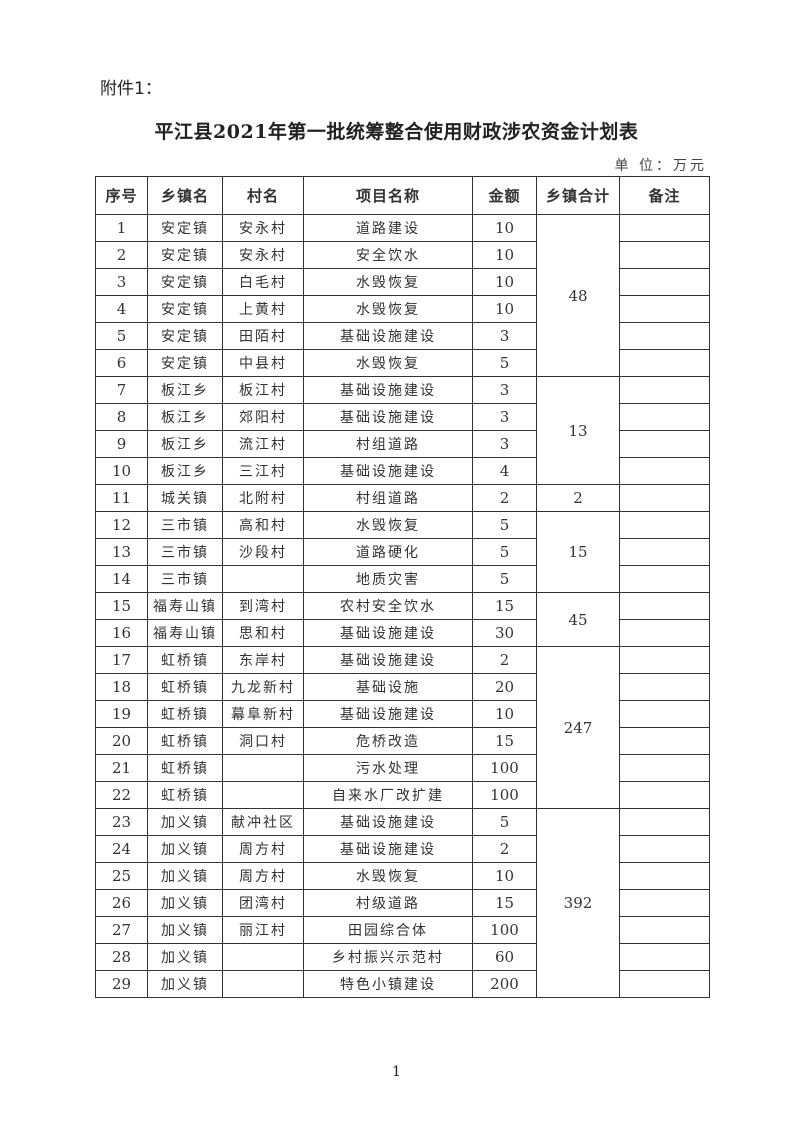 The height and width of the screenshot is (1122, 793). I want to click on town-total: 247, so click(578, 727).